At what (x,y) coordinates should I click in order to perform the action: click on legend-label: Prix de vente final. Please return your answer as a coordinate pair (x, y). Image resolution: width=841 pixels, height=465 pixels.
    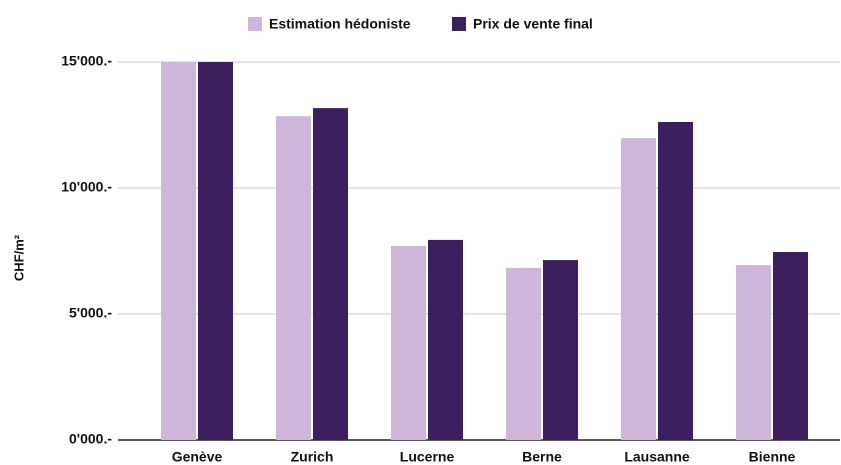
    Looking at the image, I should click on (533, 24).